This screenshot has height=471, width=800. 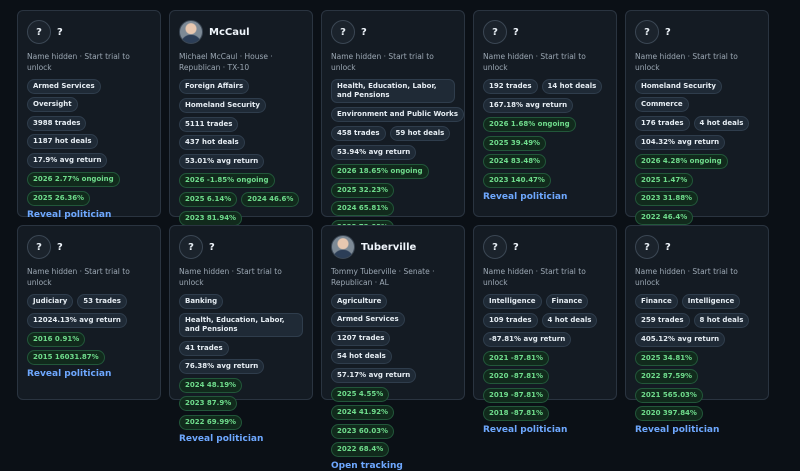 I want to click on return-row: 2026 2.77% ongoing, so click(x=89, y=179).